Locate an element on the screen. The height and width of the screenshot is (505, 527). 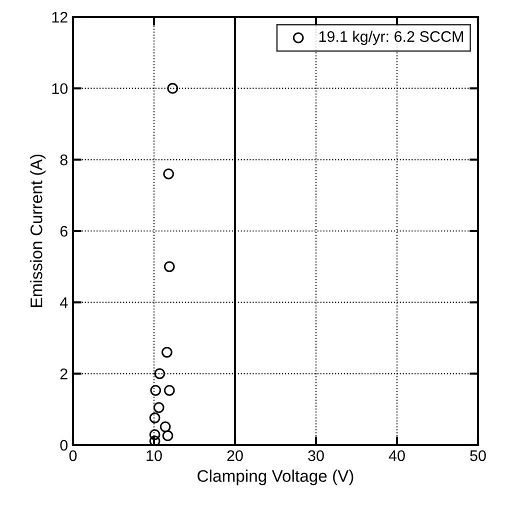
y-tick-label: 10 is located at coordinates (60, 88).